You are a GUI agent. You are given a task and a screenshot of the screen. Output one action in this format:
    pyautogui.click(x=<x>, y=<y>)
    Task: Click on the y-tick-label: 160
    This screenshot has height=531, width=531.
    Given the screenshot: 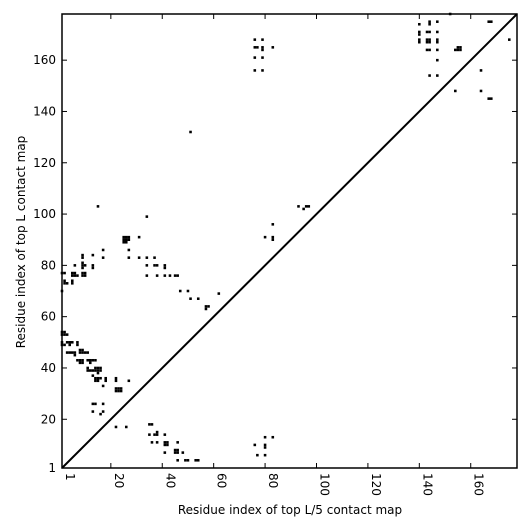 What is the action you would take?
    pyautogui.click(x=44, y=60)
    